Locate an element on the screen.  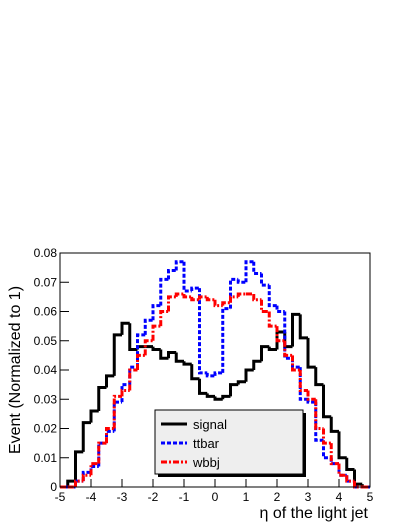
x-tick-label: -4 is located at coordinates (91, 497).